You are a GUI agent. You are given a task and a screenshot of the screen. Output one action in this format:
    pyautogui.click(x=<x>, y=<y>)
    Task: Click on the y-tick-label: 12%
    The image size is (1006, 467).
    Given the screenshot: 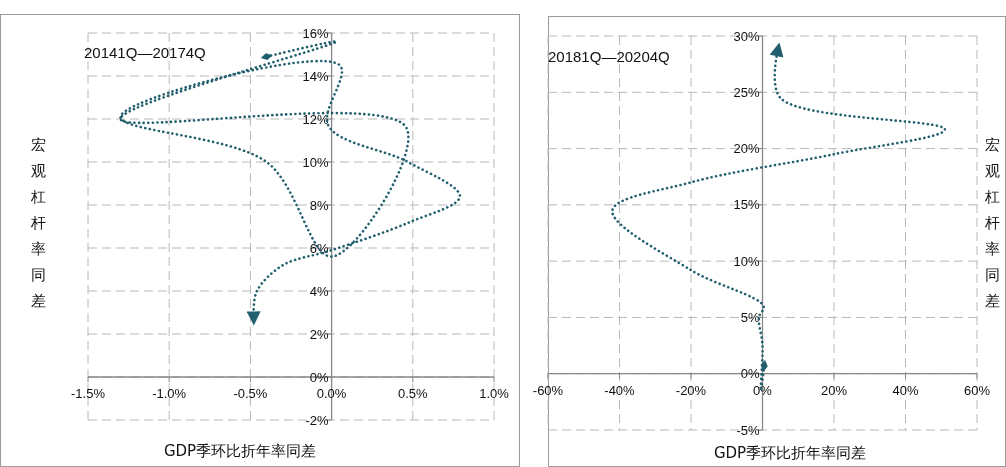 What is the action you would take?
    pyautogui.click(x=316, y=119)
    